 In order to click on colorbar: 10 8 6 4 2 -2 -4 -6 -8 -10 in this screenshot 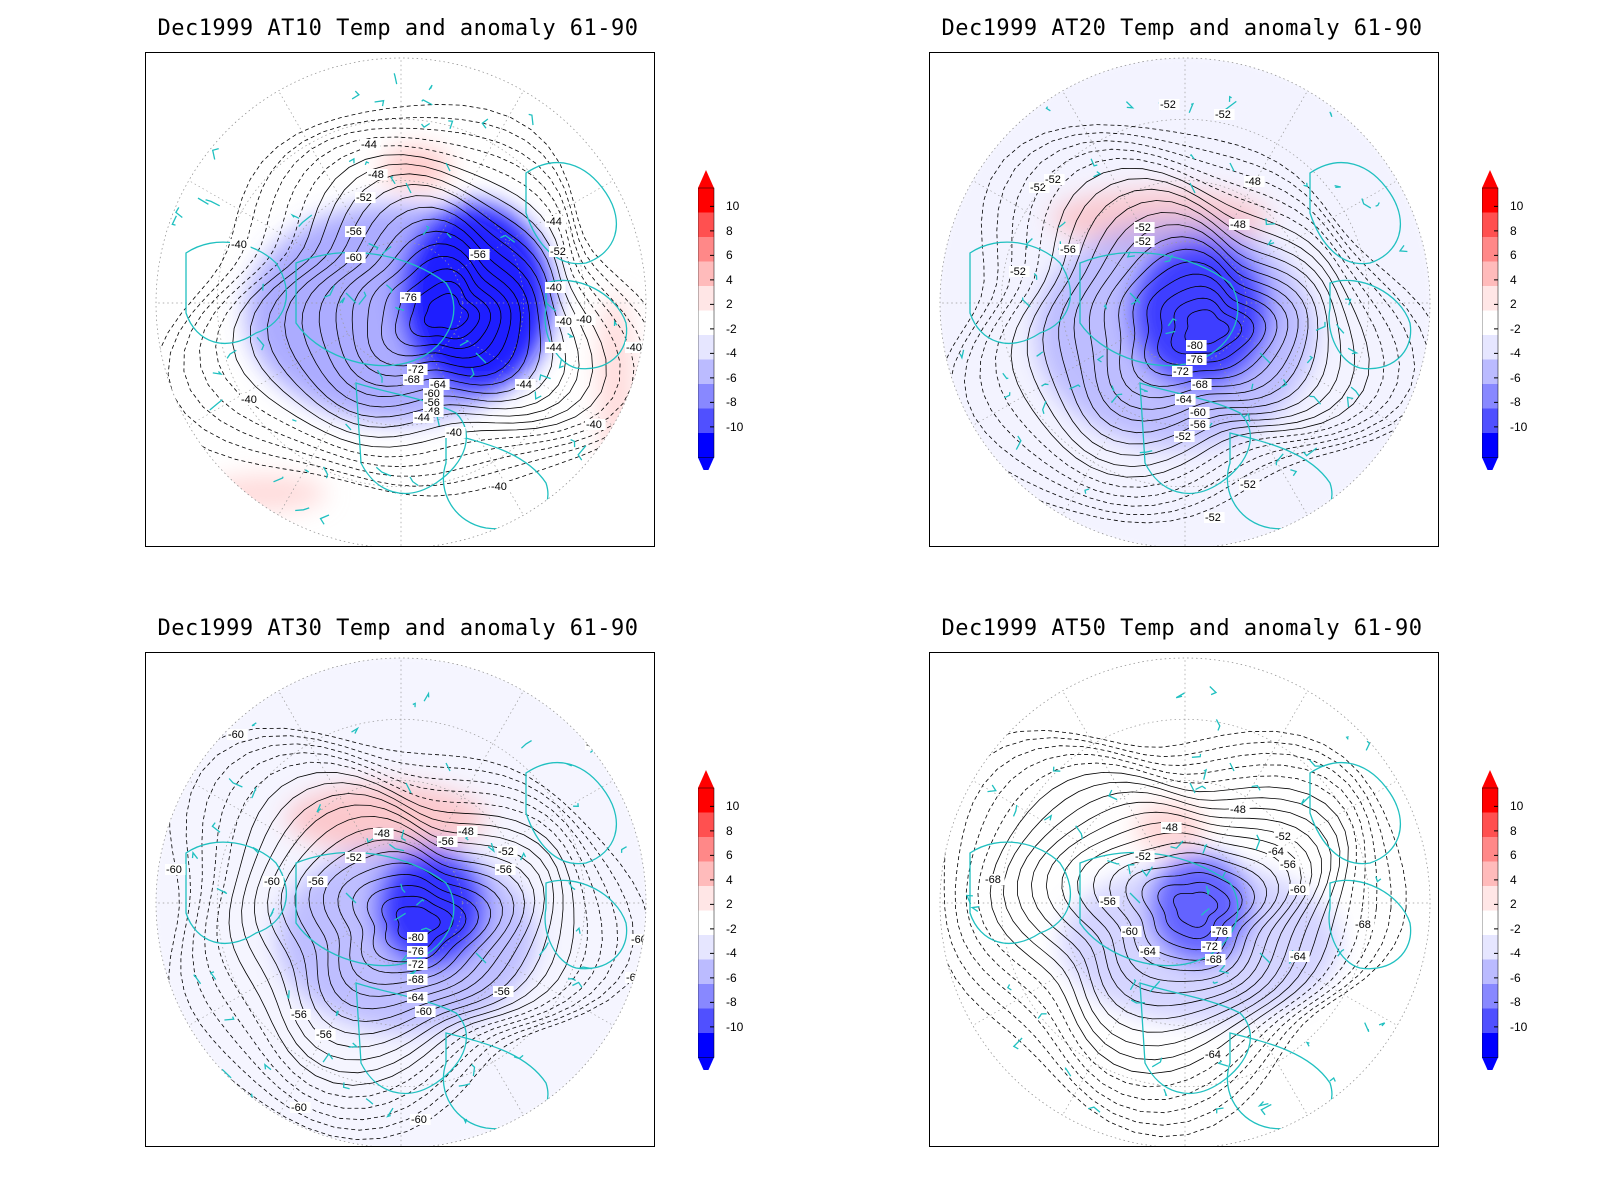, I will do `click(732, 923)`.